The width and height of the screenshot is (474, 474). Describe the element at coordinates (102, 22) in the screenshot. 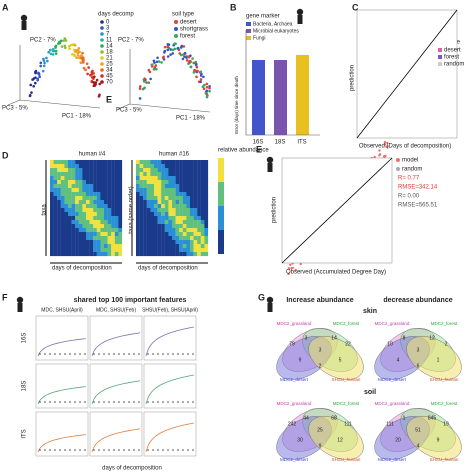

I see `legend-swatch` at that location.